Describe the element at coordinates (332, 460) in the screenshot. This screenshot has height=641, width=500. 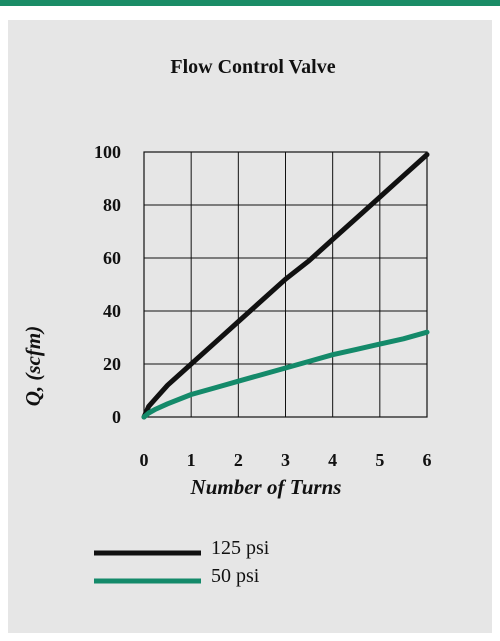
I see `x-tick-label: 4` at that location.